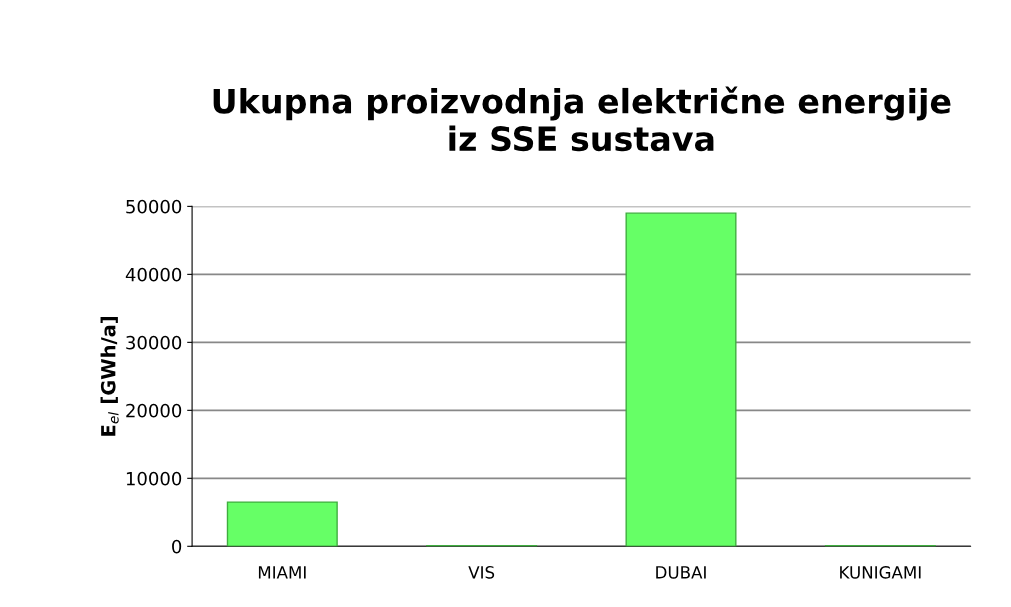  I want to click on y-tick-label: 40000, so click(153, 274).